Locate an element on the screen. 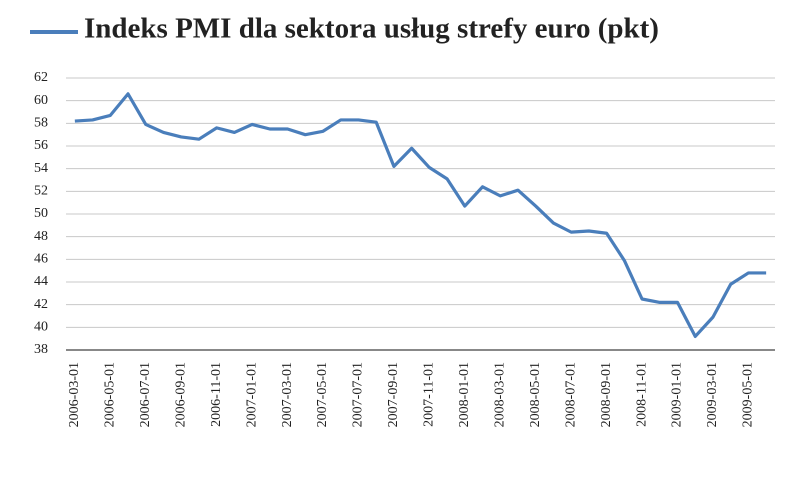  y-tick-label: 58 is located at coordinates (41, 123).